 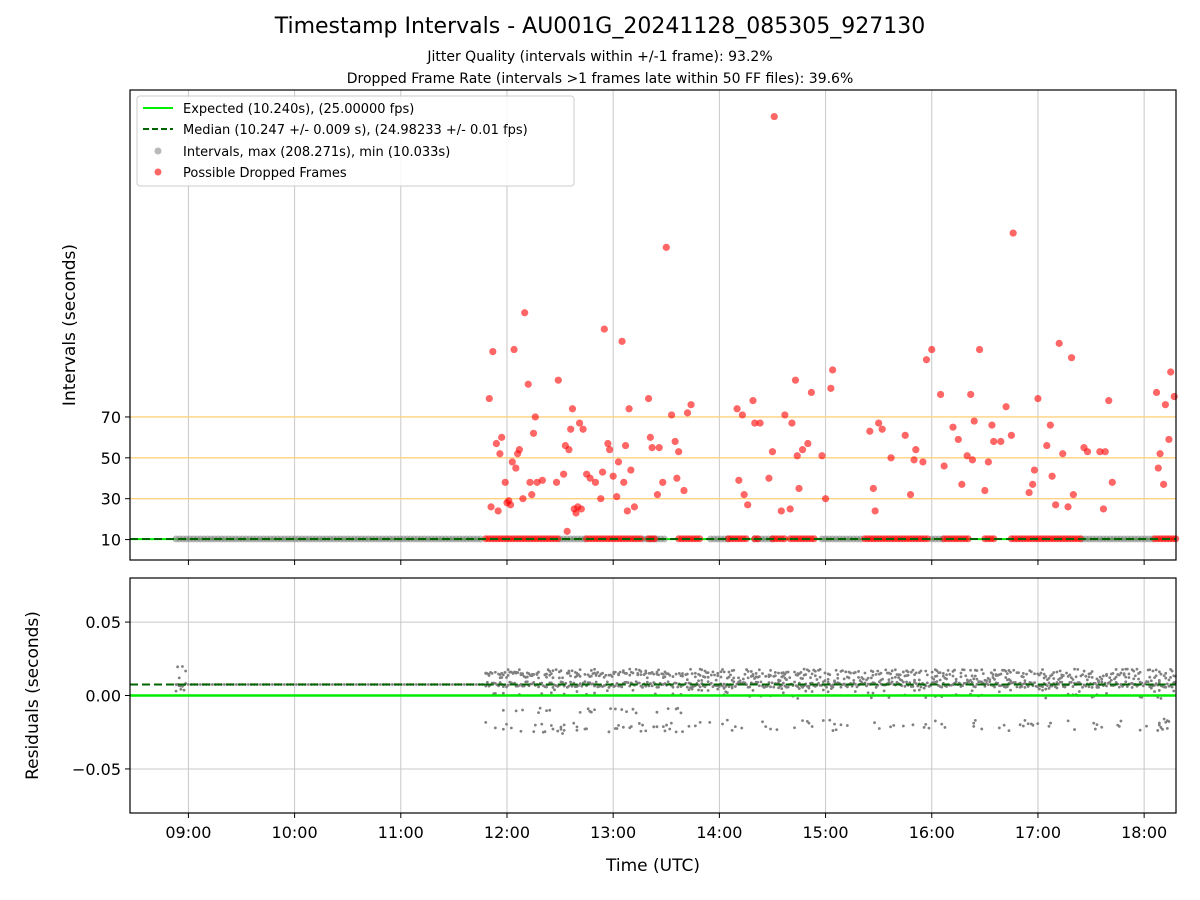 I want to click on legend-box, so click(x=355, y=141).